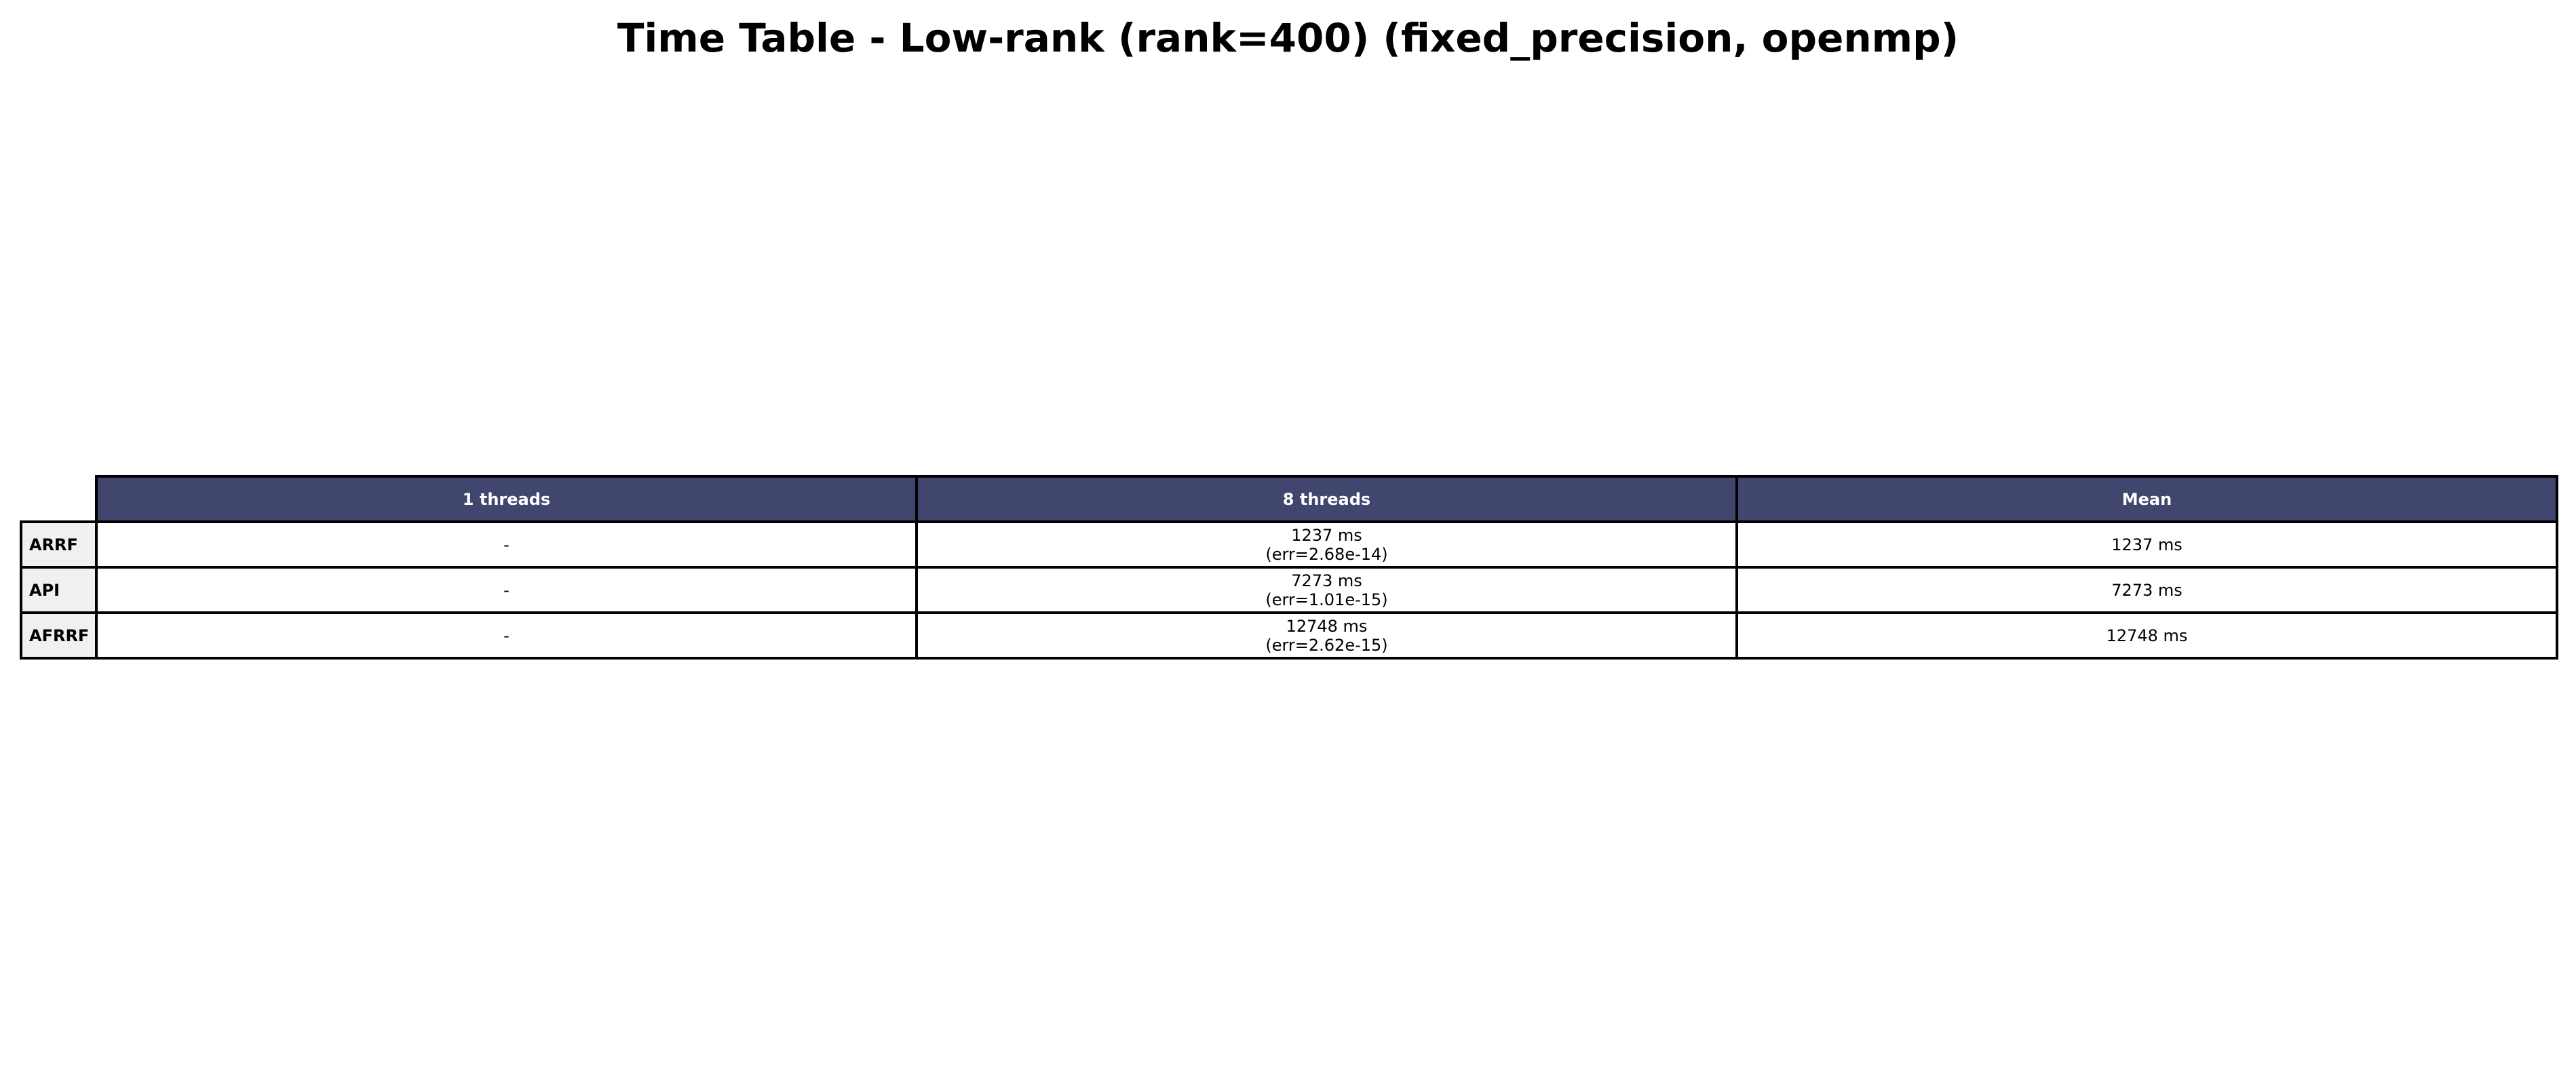 Image resolution: width=2576 pixels, height=1068 pixels. Describe the element at coordinates (59, 544) in the screenshot. I see `row-header-arrf: ARRF` at that location.